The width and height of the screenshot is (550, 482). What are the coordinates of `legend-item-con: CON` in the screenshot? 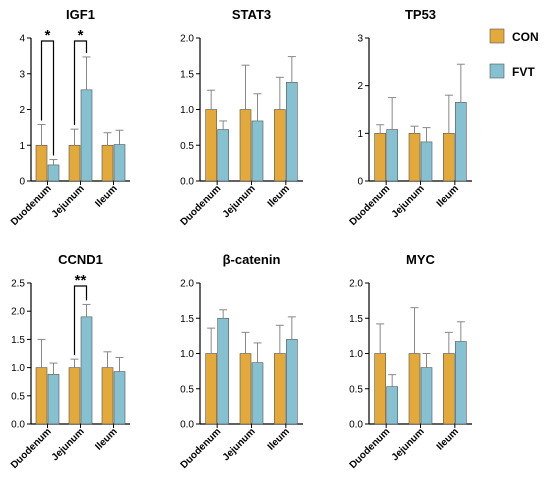 It's located at (514, 36).